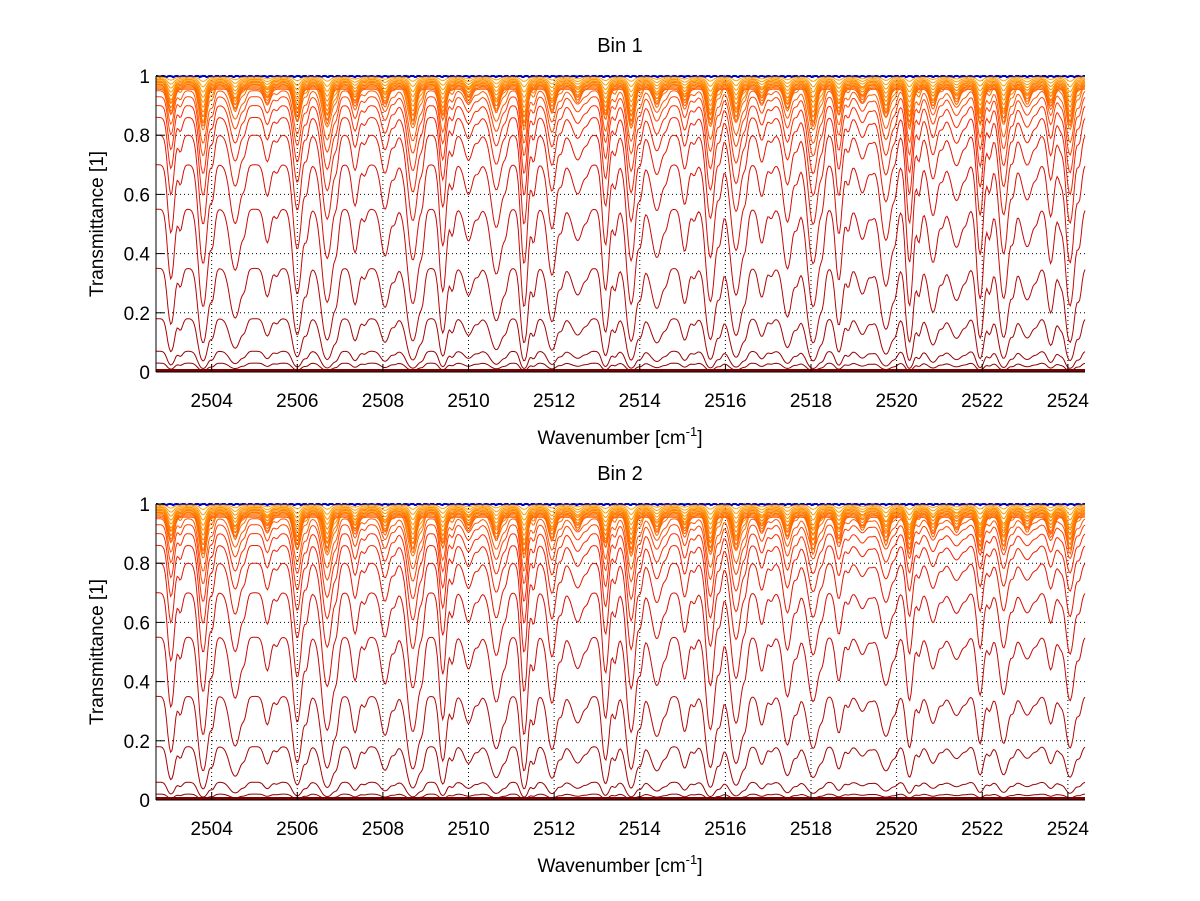 The width and height of the screenshot is (1200, 901). Describe the element at coordinates (620, 46) in the screenshot. I see `chart-title: Bin 1` at that location.